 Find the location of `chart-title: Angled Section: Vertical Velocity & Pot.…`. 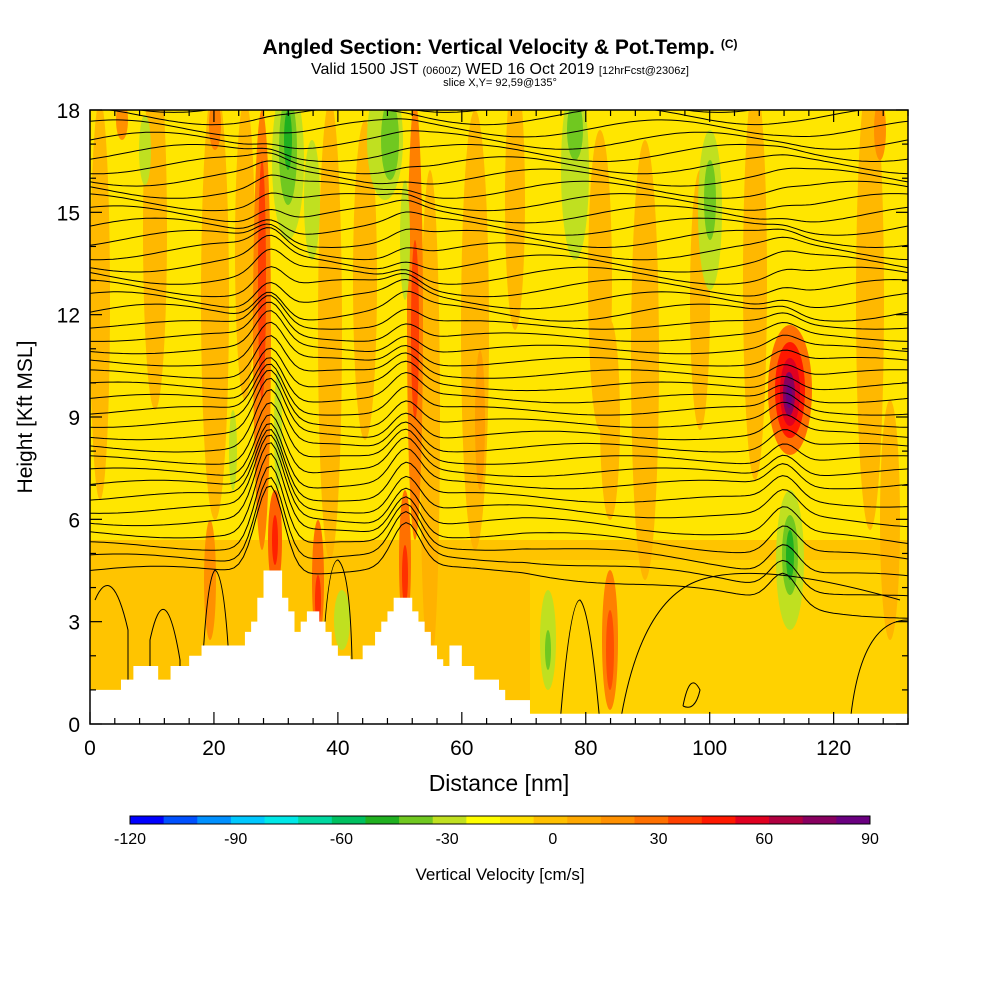

chart-title: Angled Section: Vertical Velocity & Pot.… is located at coordinates (500, 47).